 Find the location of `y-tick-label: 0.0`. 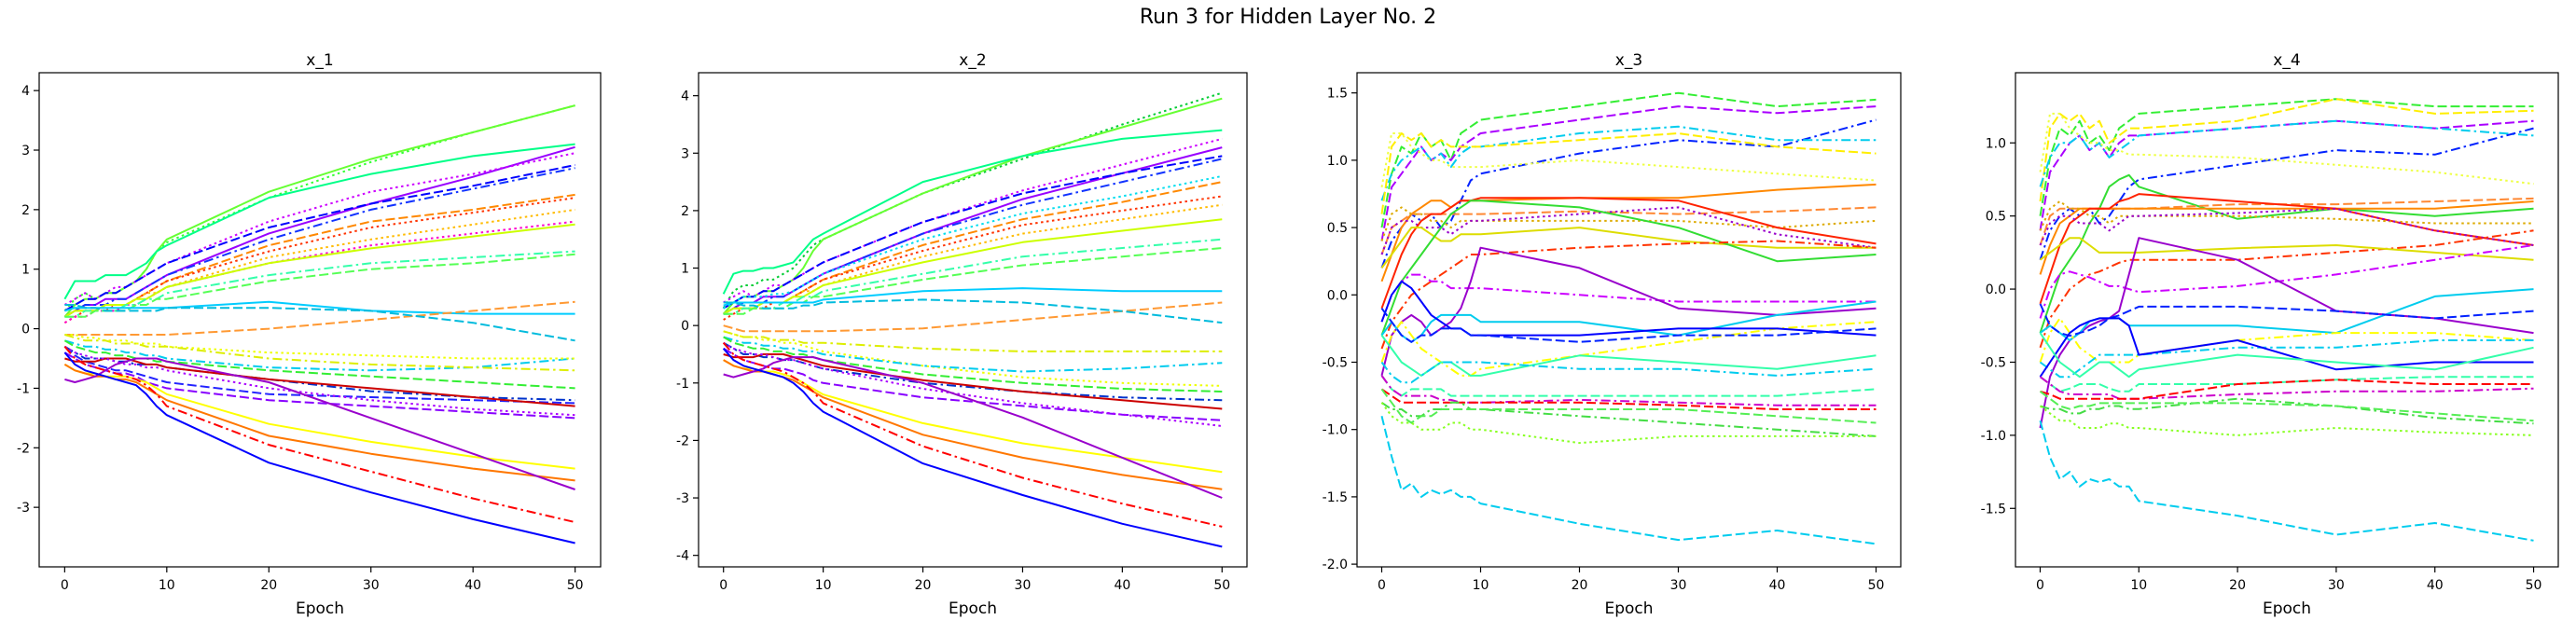

y-tick-label: 0.0 is located at coordinates (1337, 295).